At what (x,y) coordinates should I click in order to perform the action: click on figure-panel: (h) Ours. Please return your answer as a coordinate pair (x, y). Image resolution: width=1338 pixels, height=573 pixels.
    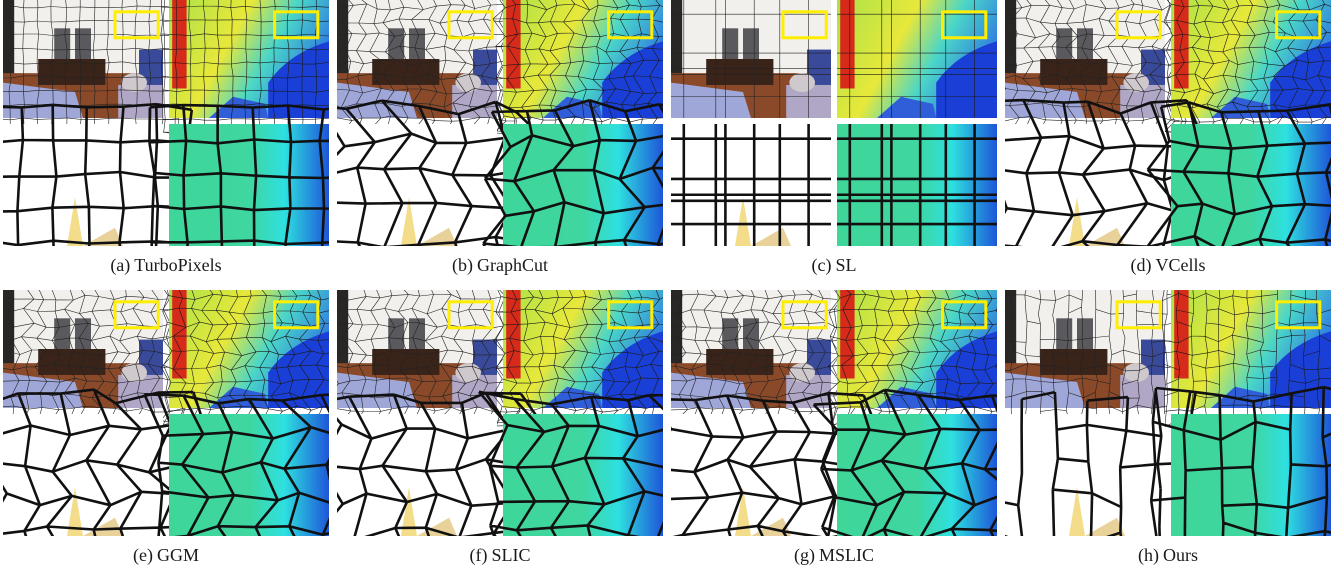
    Looking at the image, I should click on (1168, 430).